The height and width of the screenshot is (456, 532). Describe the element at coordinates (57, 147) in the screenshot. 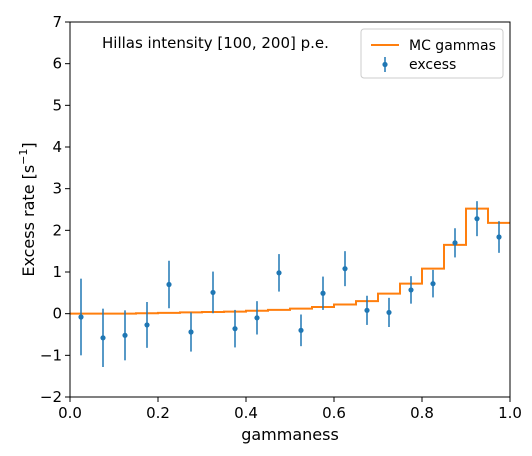

I see `y-tick-label: 4` at that location.